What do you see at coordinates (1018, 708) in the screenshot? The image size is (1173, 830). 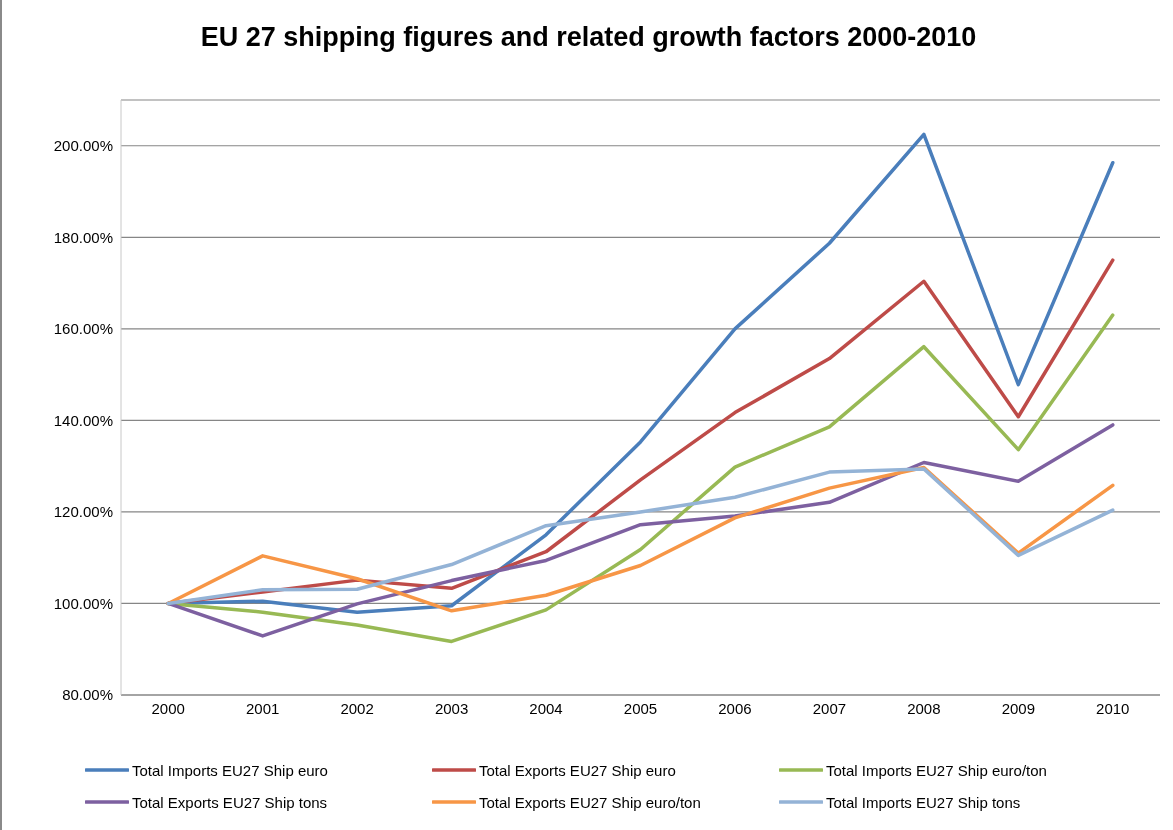 I see `x-tick-label: 2009` at bounding box center [1018, 708].